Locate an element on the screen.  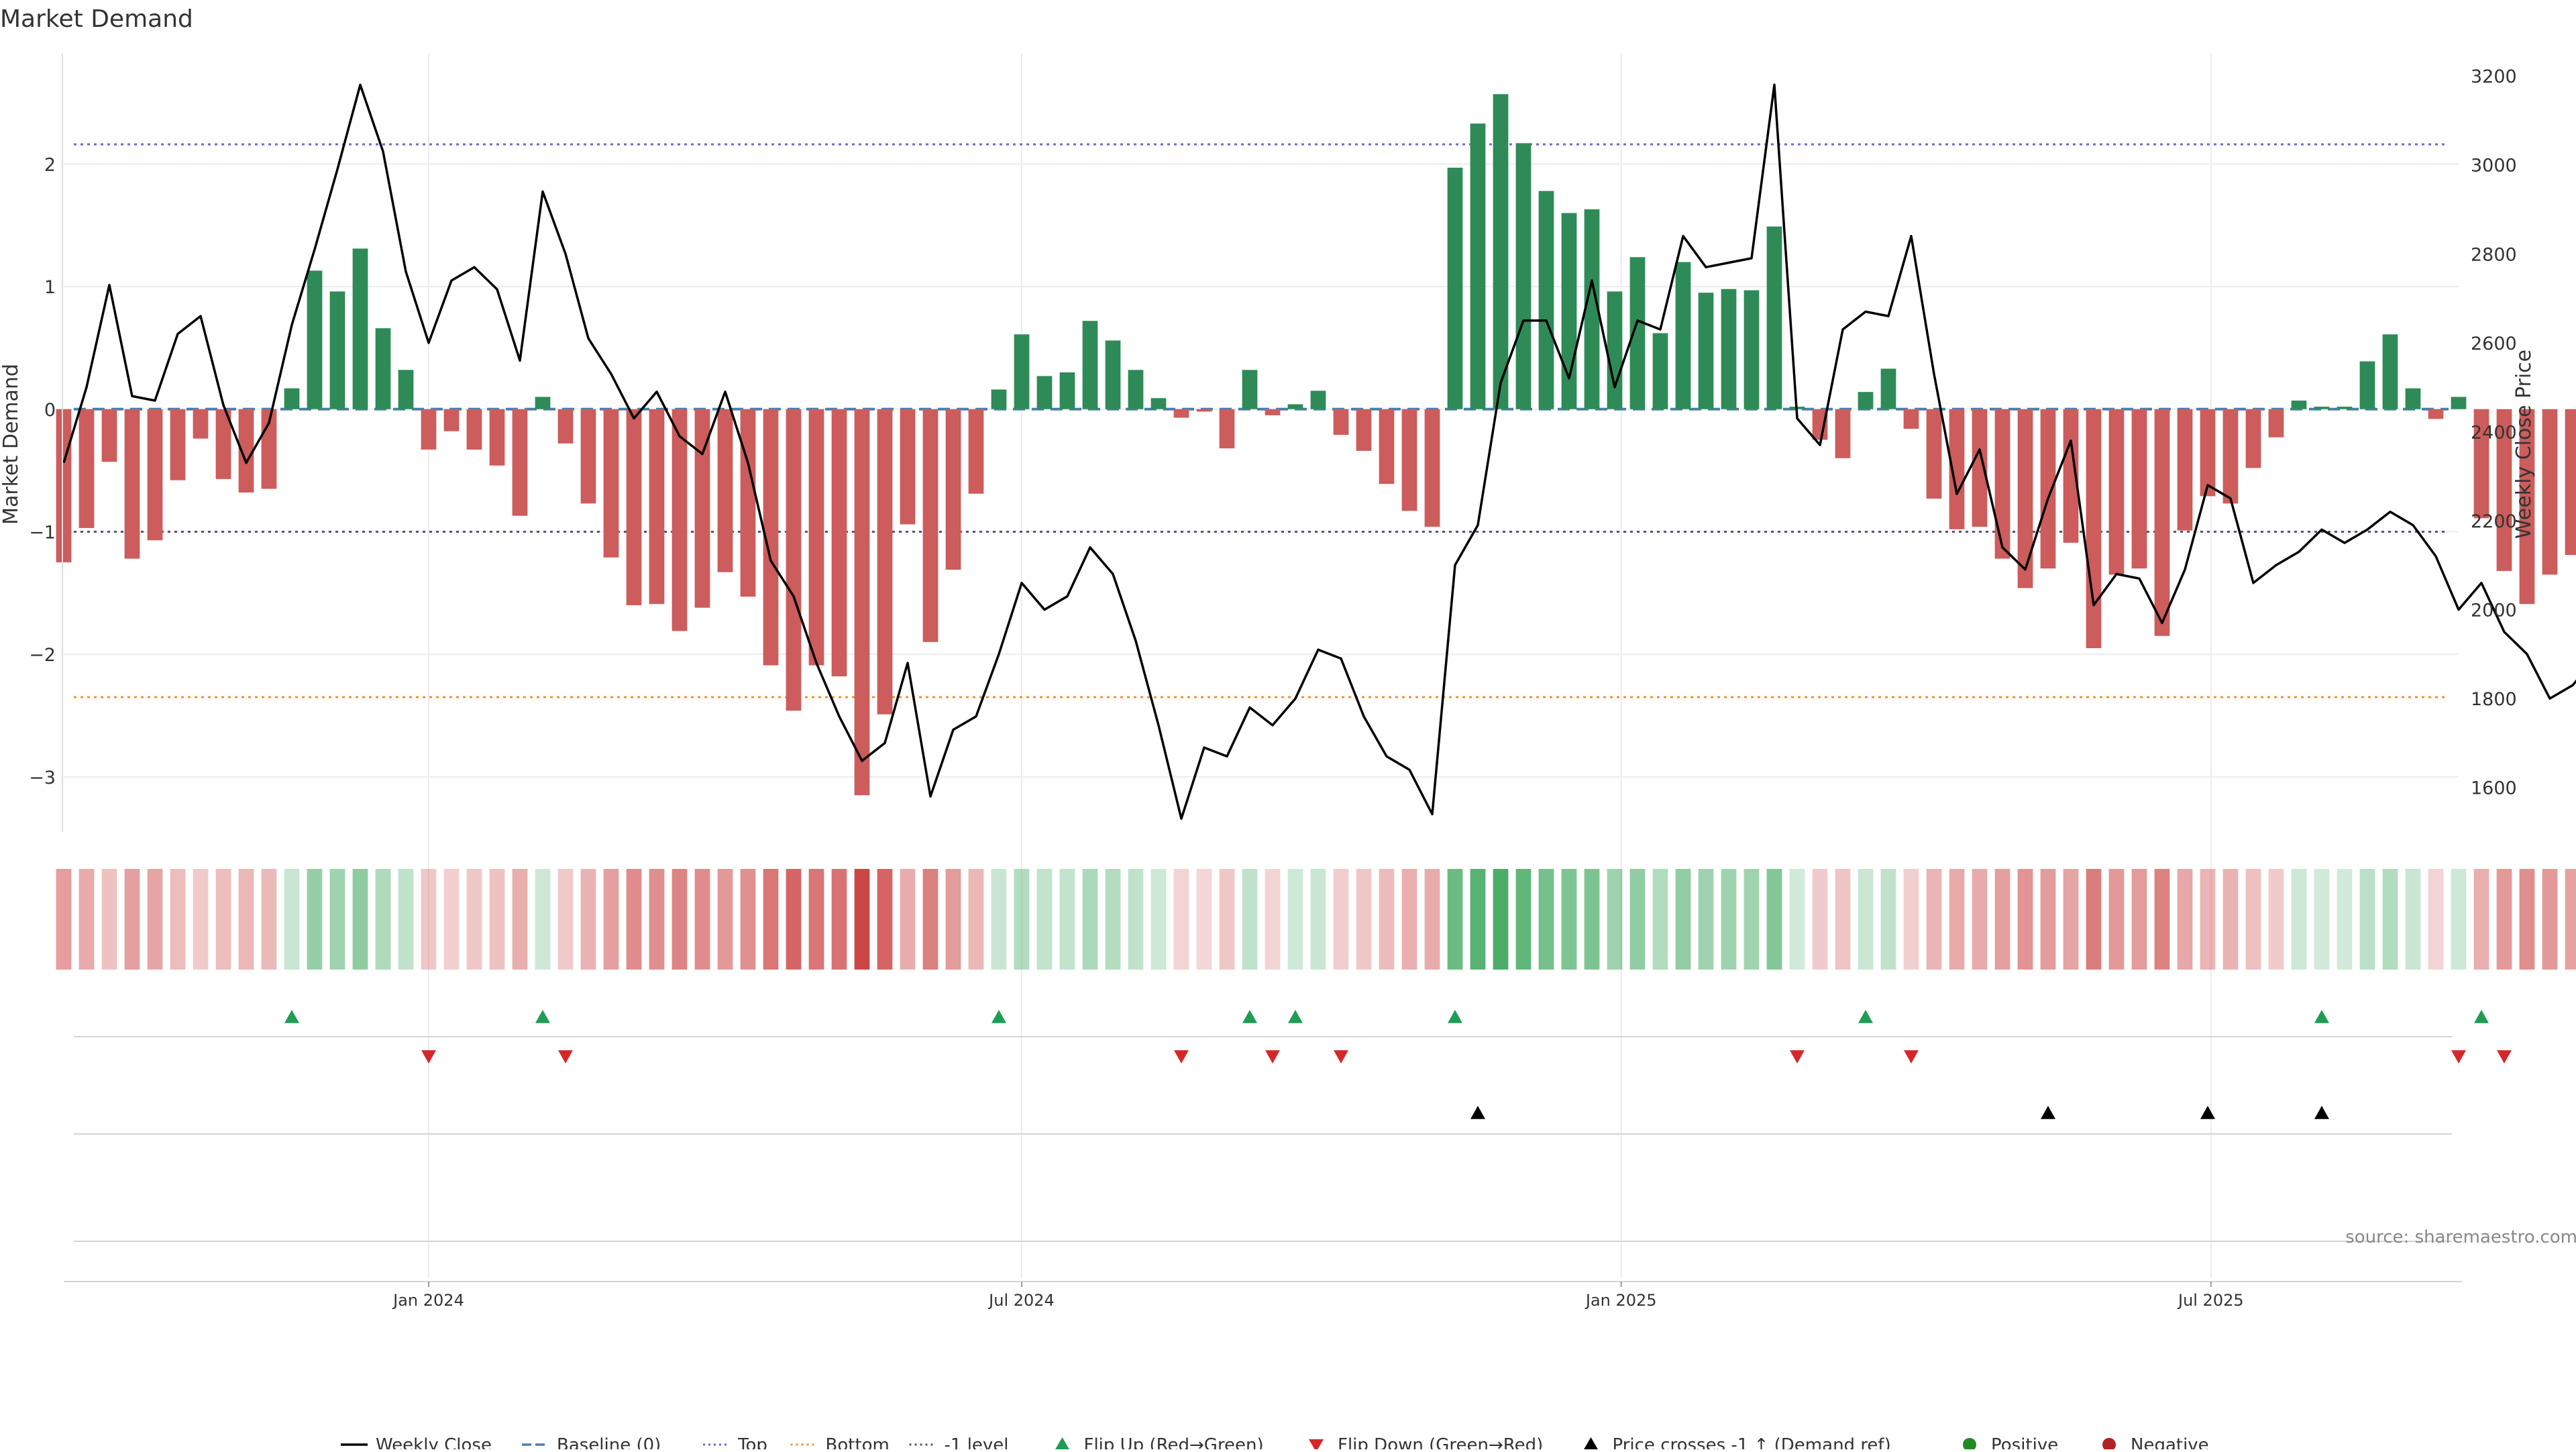
event-markers is located at coordinates (1398, 1065).